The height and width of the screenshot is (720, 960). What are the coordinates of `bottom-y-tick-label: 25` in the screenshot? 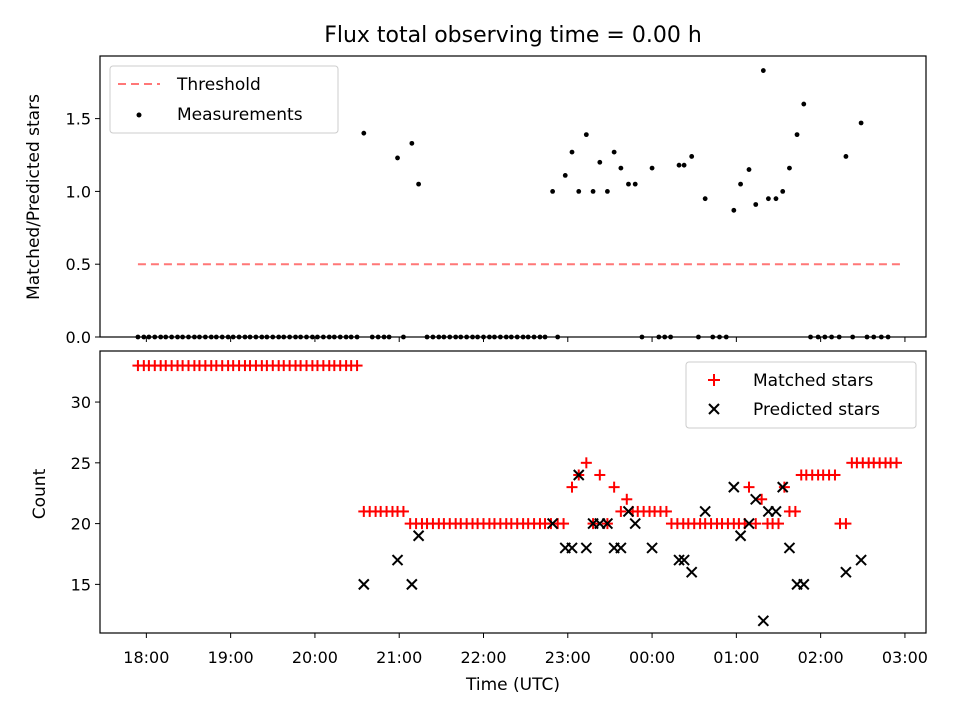 It's located at (81, 463).